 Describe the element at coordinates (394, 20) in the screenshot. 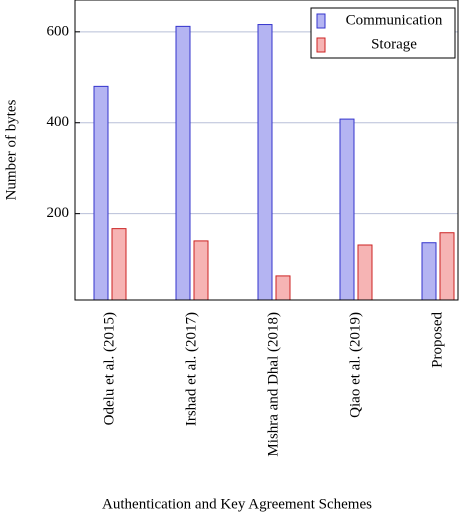

I see `legend-label: Communication` at that location.